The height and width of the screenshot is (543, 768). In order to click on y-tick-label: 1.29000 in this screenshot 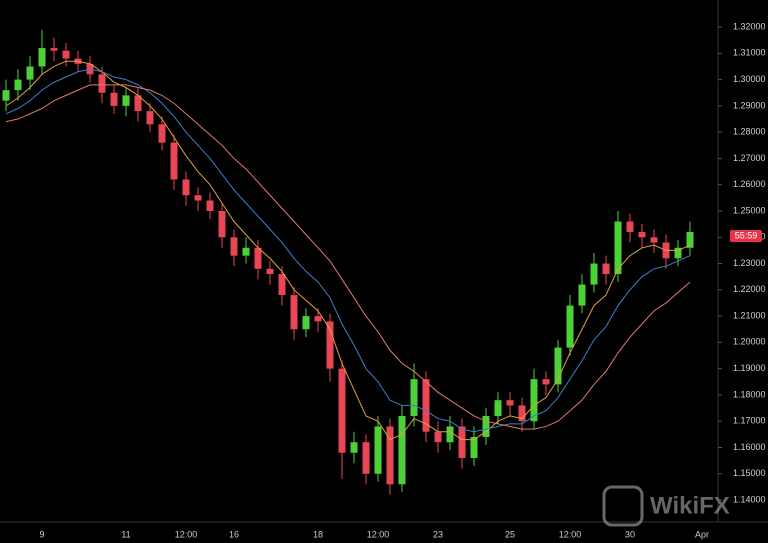, I will do `click(749, 105)`.